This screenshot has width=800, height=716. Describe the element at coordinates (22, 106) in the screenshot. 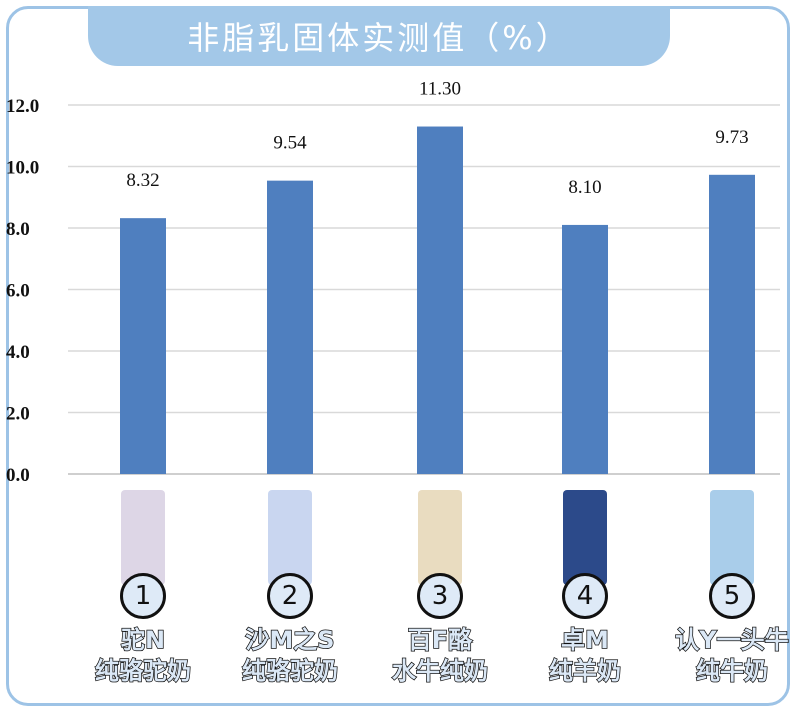

I see `y-tick-label: 12.0` at that location.